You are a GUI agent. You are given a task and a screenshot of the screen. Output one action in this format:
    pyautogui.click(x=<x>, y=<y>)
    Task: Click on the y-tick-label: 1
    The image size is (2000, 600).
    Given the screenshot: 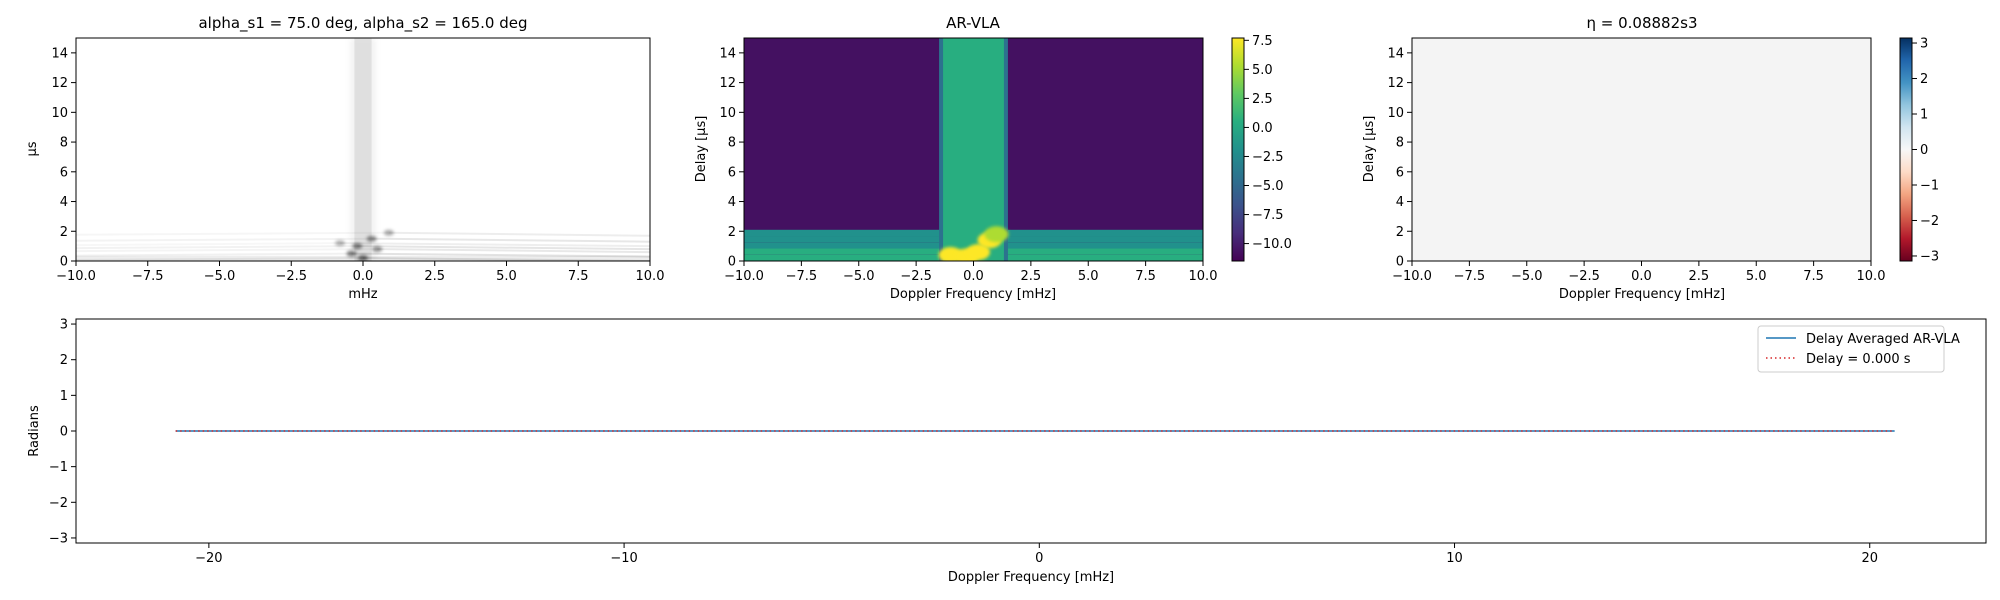 What is the action you would take?
    pyautogui.click(x=64, y=396)
    